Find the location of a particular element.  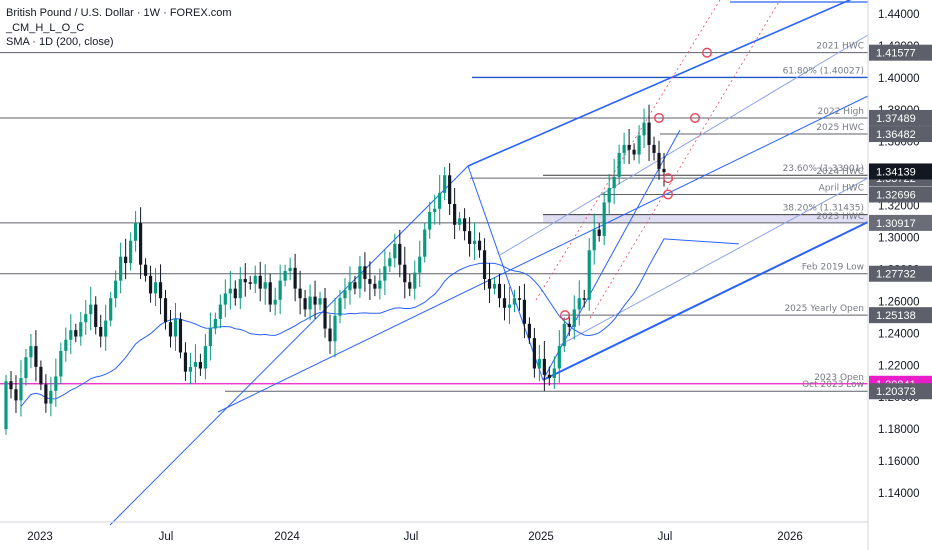

price-tag: 1.32696 is located at coordinates (896, 195).